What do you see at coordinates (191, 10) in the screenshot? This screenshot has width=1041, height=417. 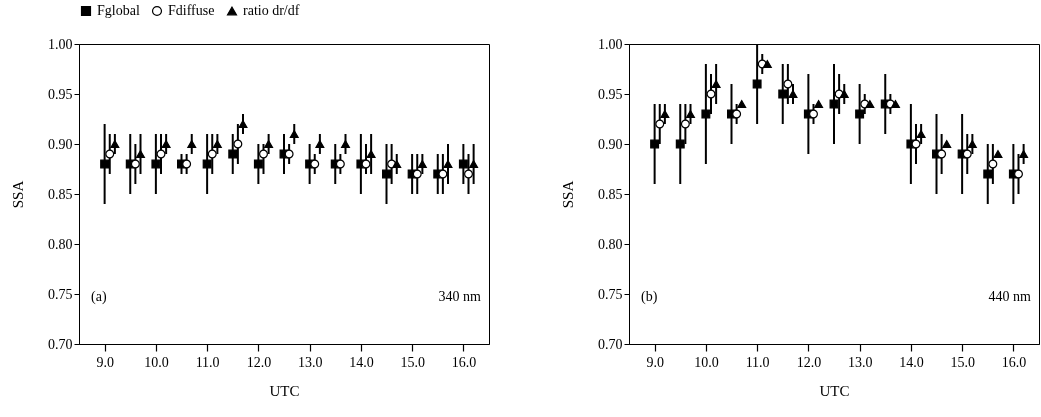 I see `legend-label: Fdiffuse` at bounding box center [191, 10].